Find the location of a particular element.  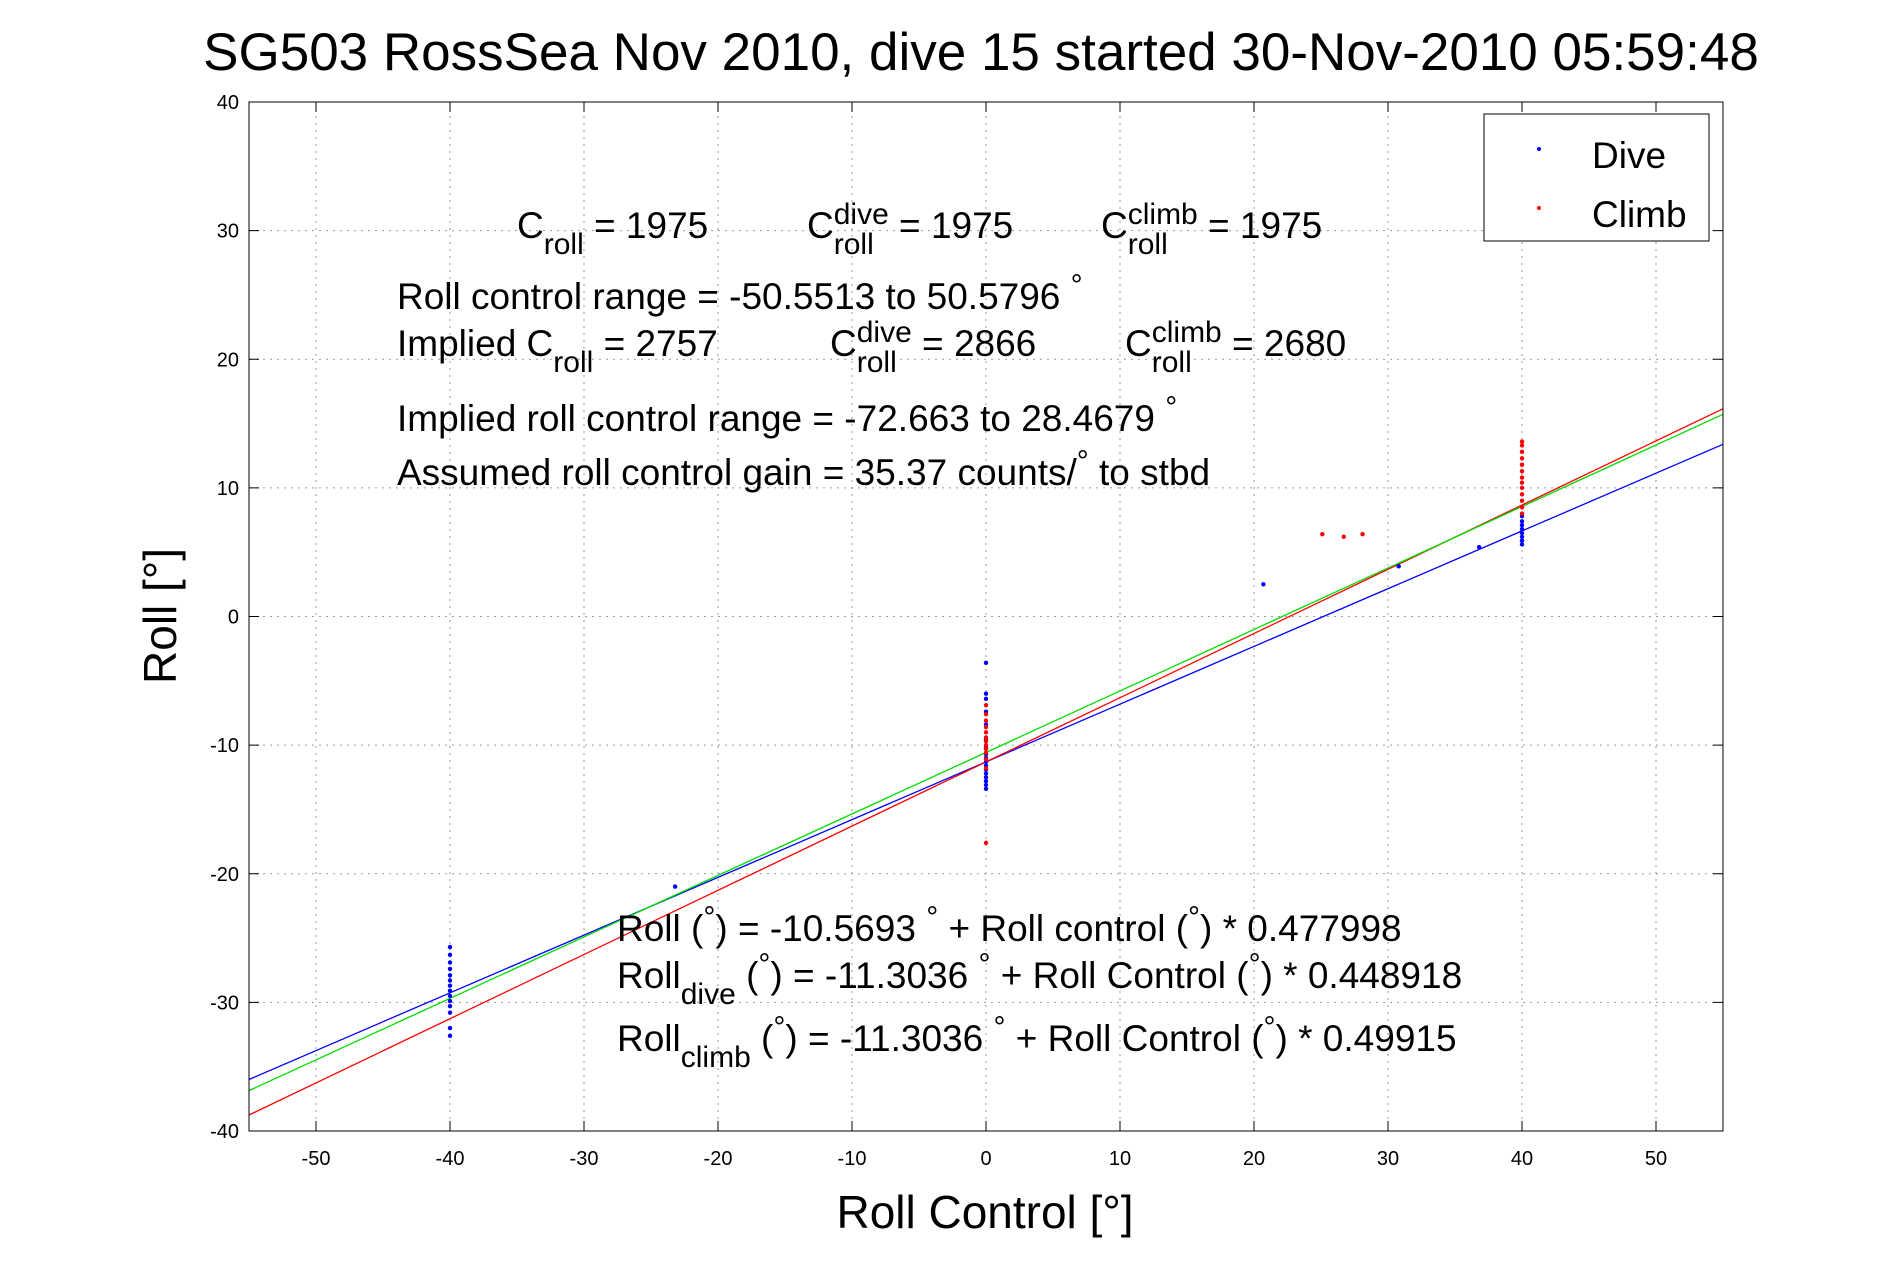

x-tick-label: 50 is located at coordinates (1656, 1159).